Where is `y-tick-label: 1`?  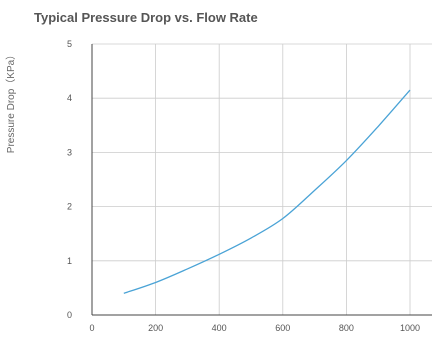 y-tick-label: 1 is located at coordinates (69, 261).